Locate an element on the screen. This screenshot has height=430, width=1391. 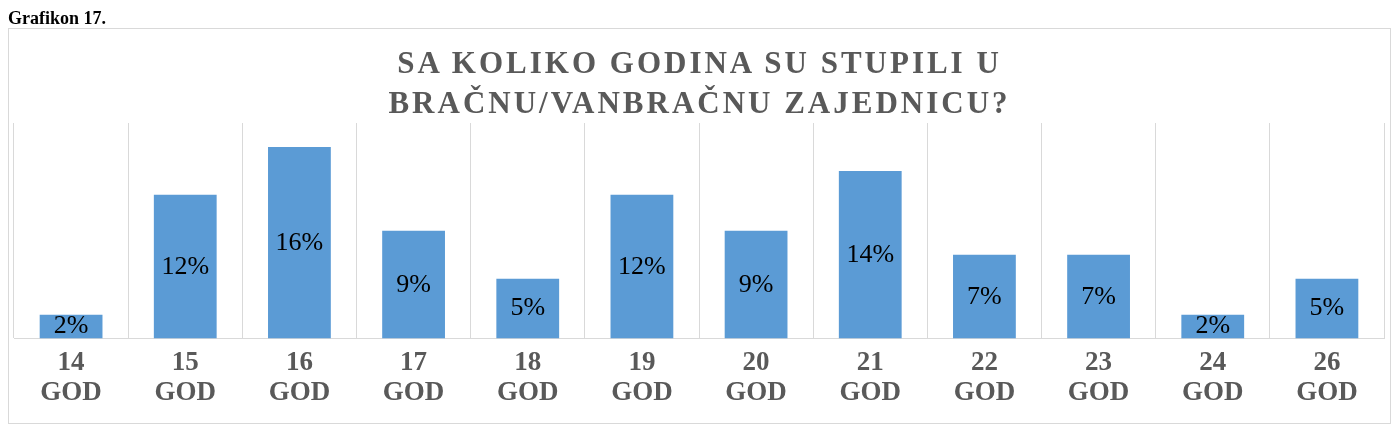
x-tick-label: 20 GOD is located at coordinates (756, 376).